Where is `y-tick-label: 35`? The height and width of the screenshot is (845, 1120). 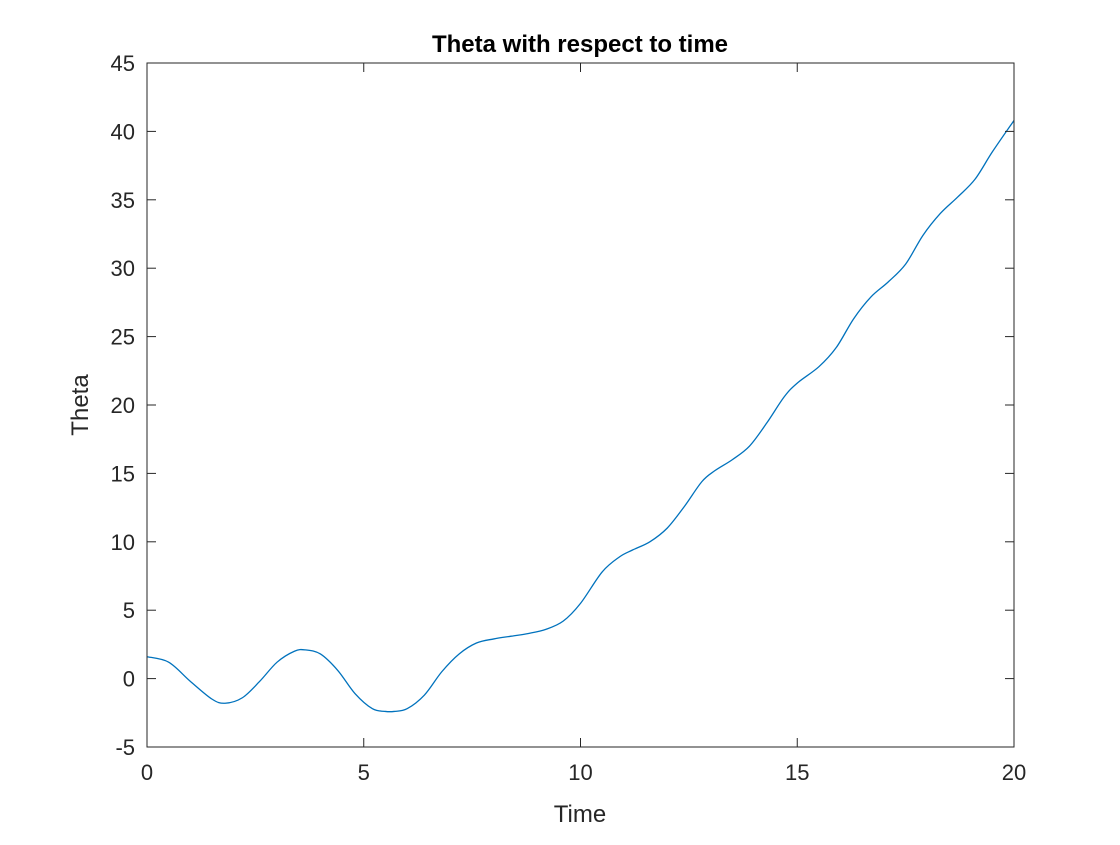 y-tick-label: 35 is located at coordinates (123, 200).